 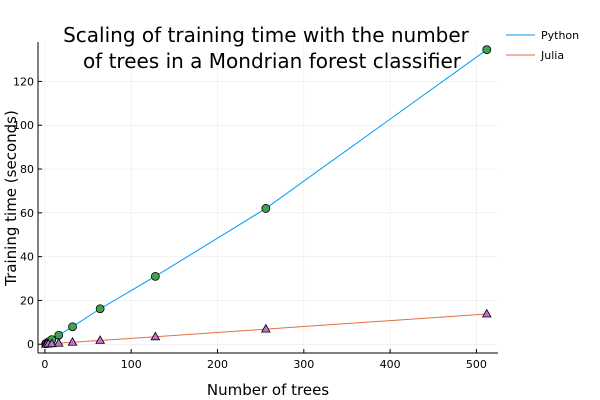 I want to click on x-axis-title: Number of trees, so click(x=268, y=390).